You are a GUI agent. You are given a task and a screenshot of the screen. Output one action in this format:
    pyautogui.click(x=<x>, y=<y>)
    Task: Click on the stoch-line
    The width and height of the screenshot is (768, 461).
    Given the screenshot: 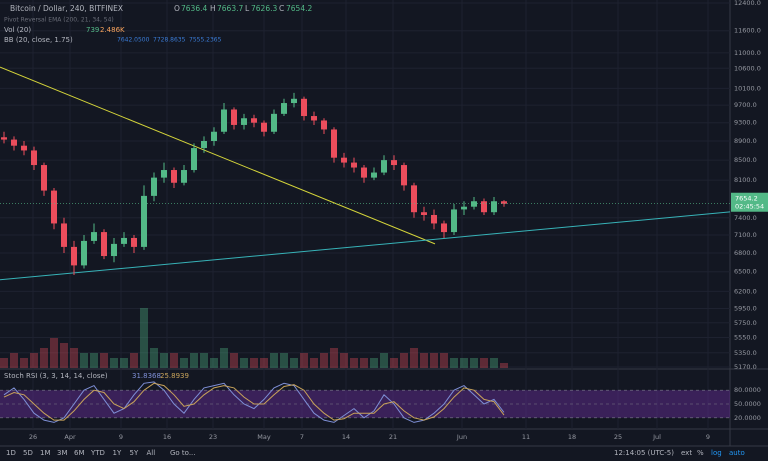 What is the action you would take?
    pyautogui.click(x=254, y=402)
    